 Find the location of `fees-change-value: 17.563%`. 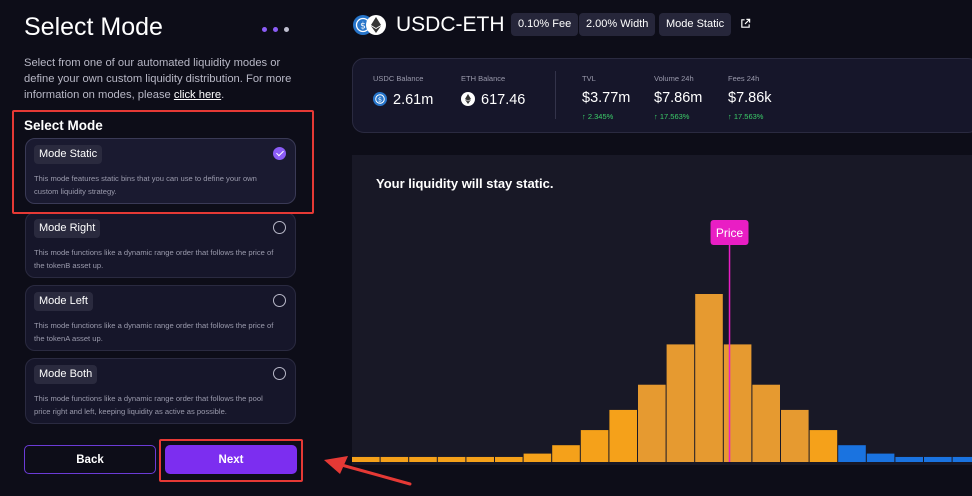

fees-change-value: 17.563% is located at coordinates (748, 116).